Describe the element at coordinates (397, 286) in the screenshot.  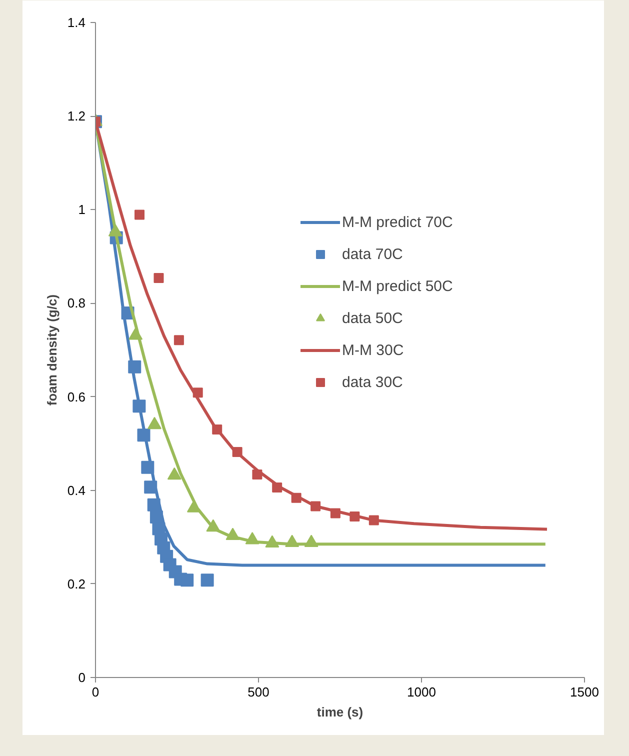
I see `legend-label: M-M predict 50C` at that location.